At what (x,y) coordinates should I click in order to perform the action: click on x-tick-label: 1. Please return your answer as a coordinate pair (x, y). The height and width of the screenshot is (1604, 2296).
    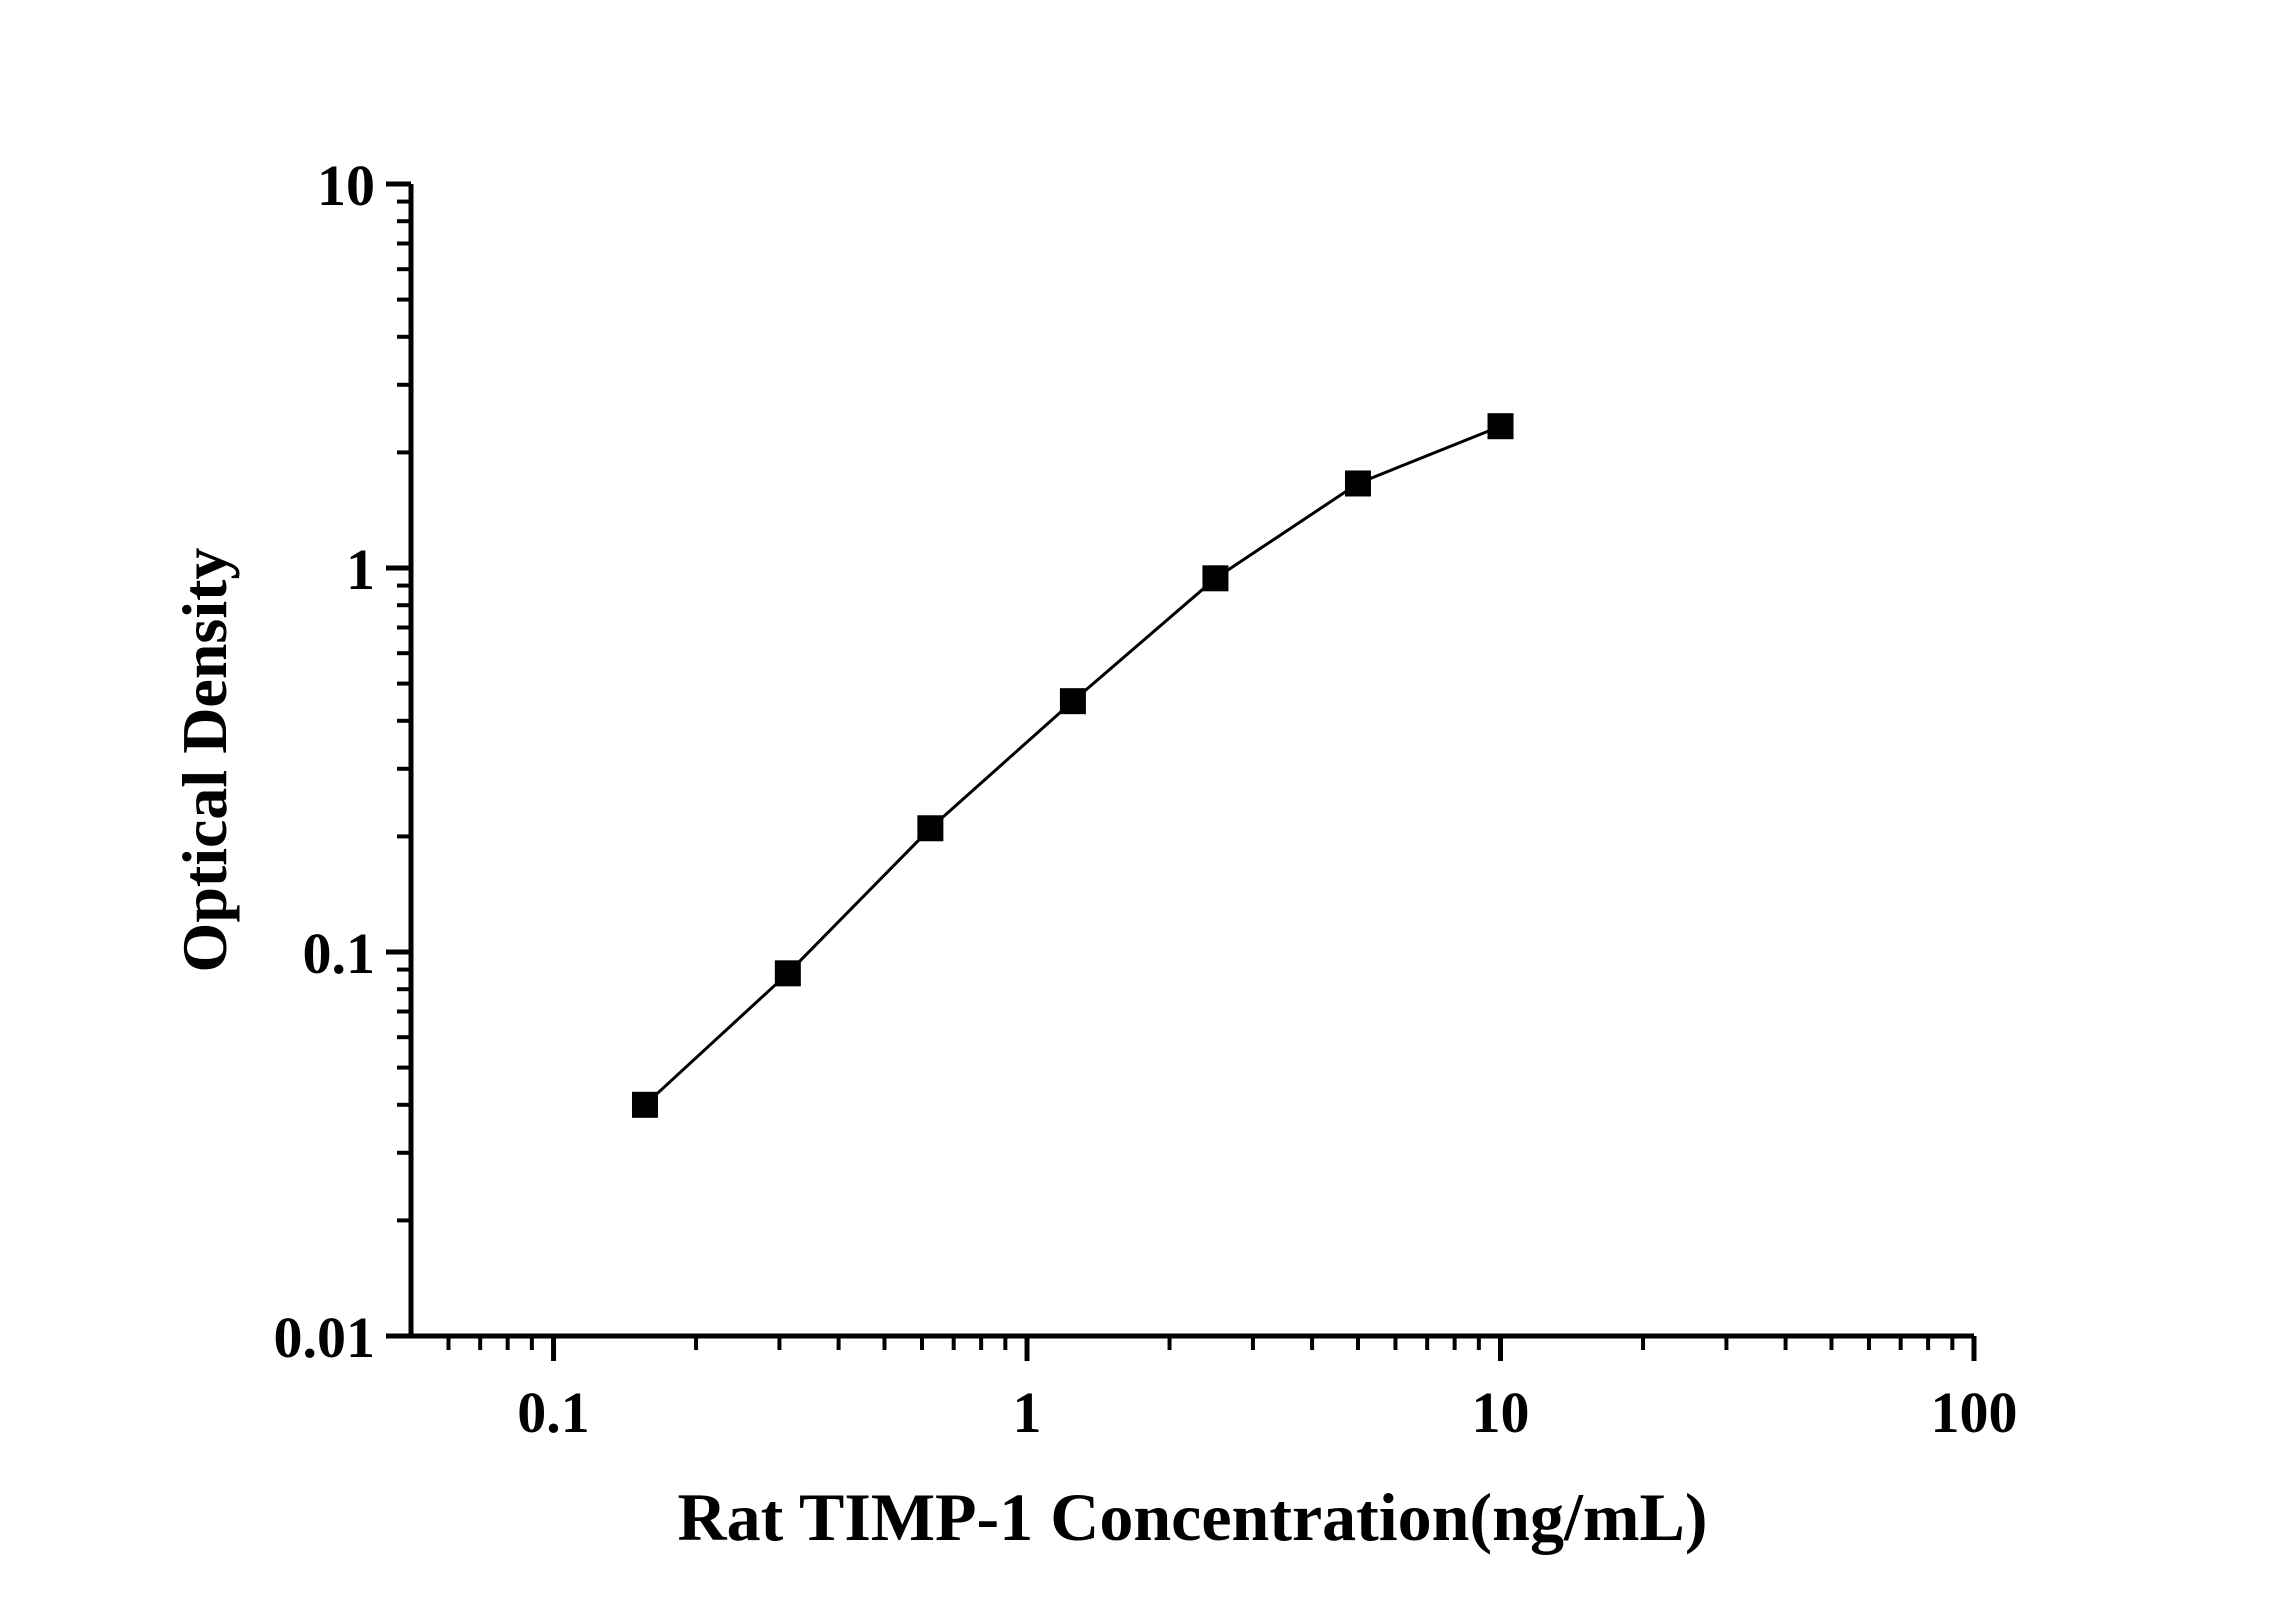
    Looking at the image, I should click on (1027, 1412).